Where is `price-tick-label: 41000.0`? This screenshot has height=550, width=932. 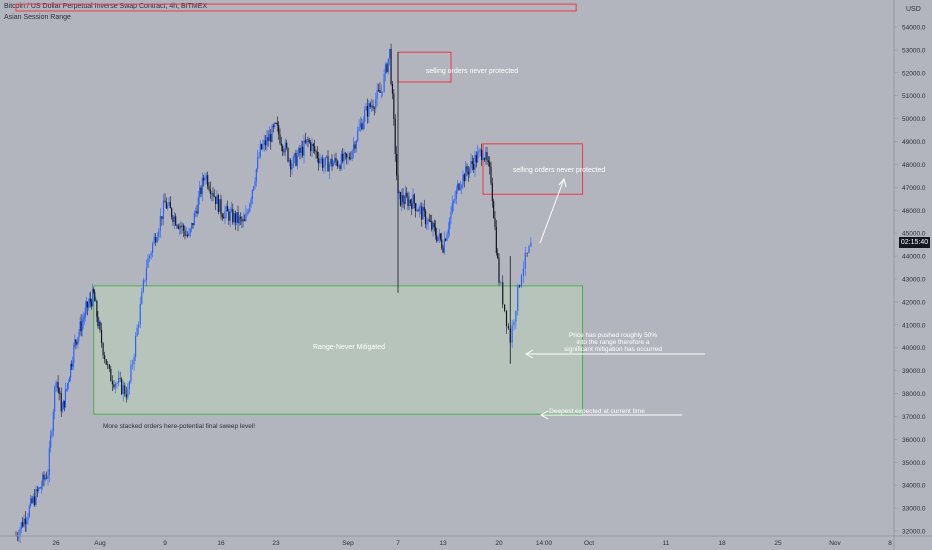
price-tick-label: 41000.0 is located at coordinates (914, 325).